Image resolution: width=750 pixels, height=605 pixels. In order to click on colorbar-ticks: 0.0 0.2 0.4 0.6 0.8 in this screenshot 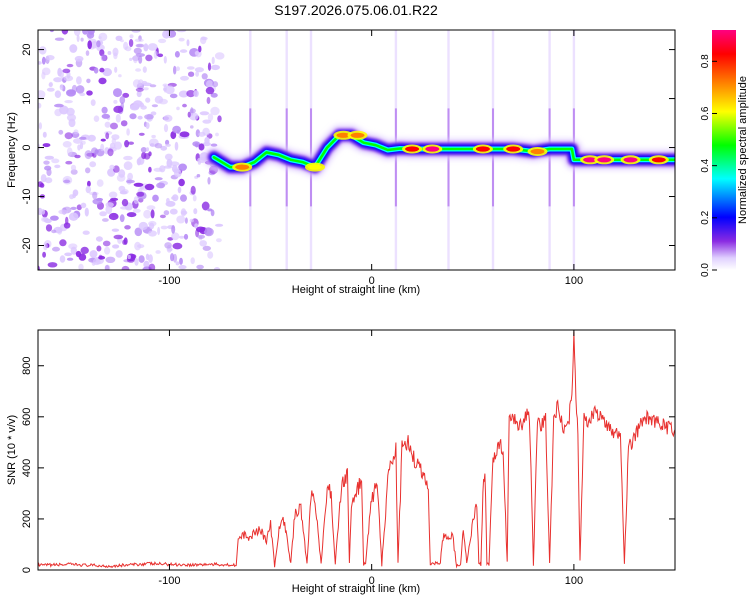, I will do `click(708, 165)`.